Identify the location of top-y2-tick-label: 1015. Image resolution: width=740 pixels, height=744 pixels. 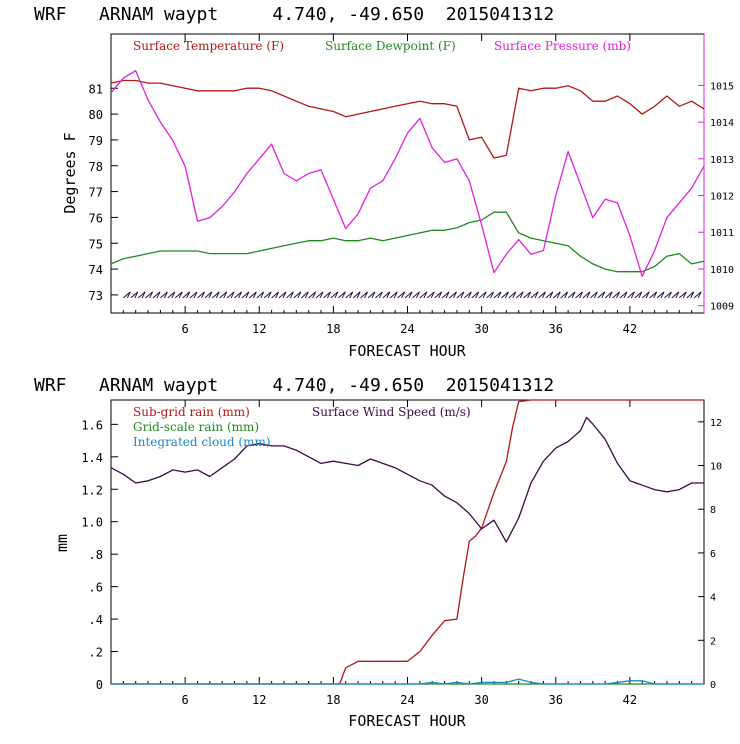
(722, 86).